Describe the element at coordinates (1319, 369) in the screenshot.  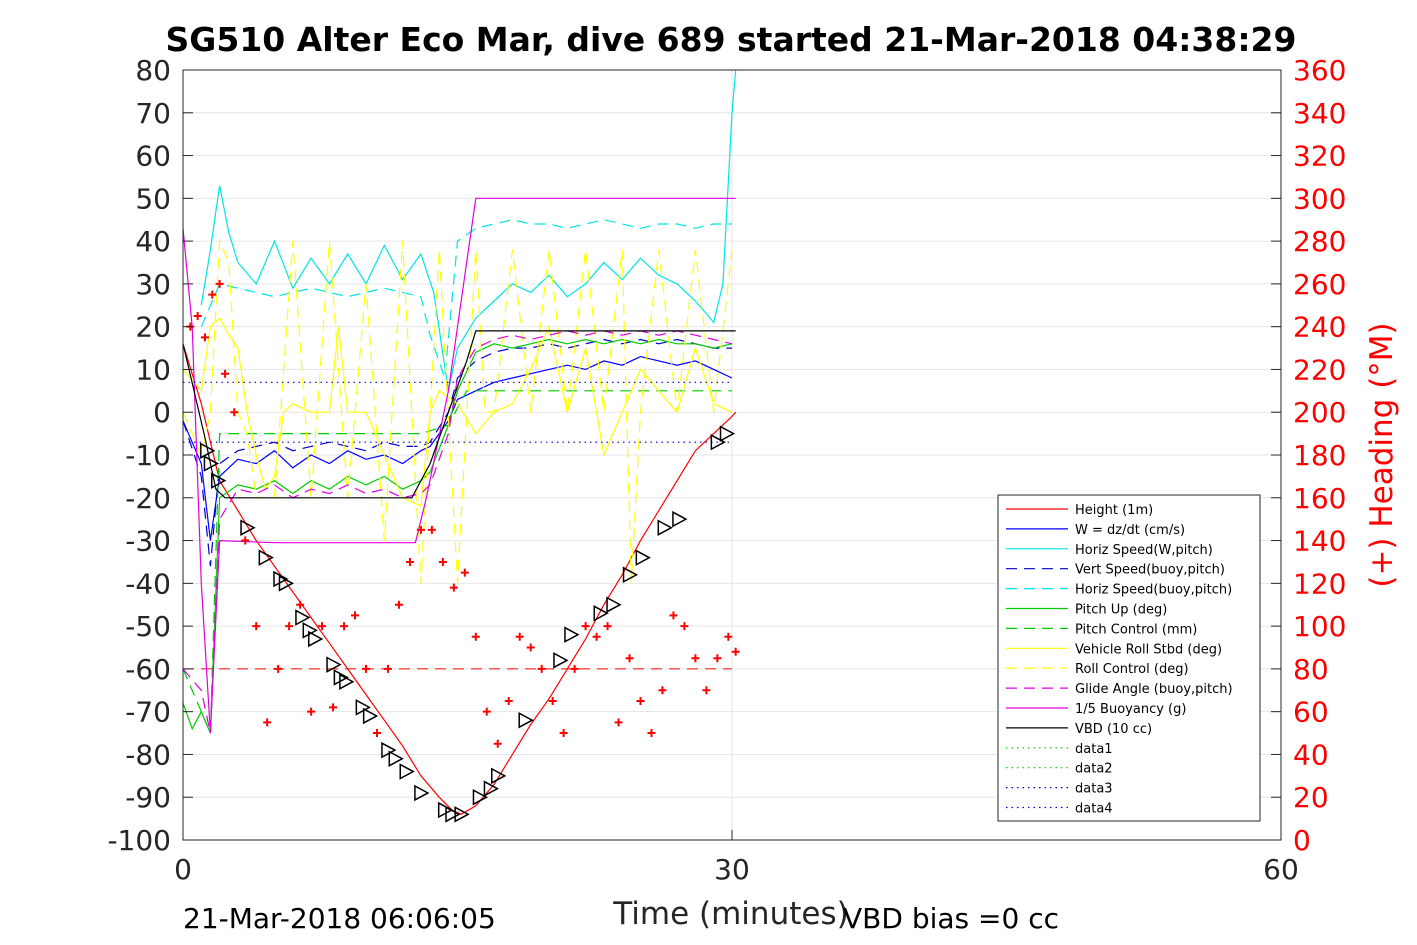
I see `y2-tick-label: 220` at that location.